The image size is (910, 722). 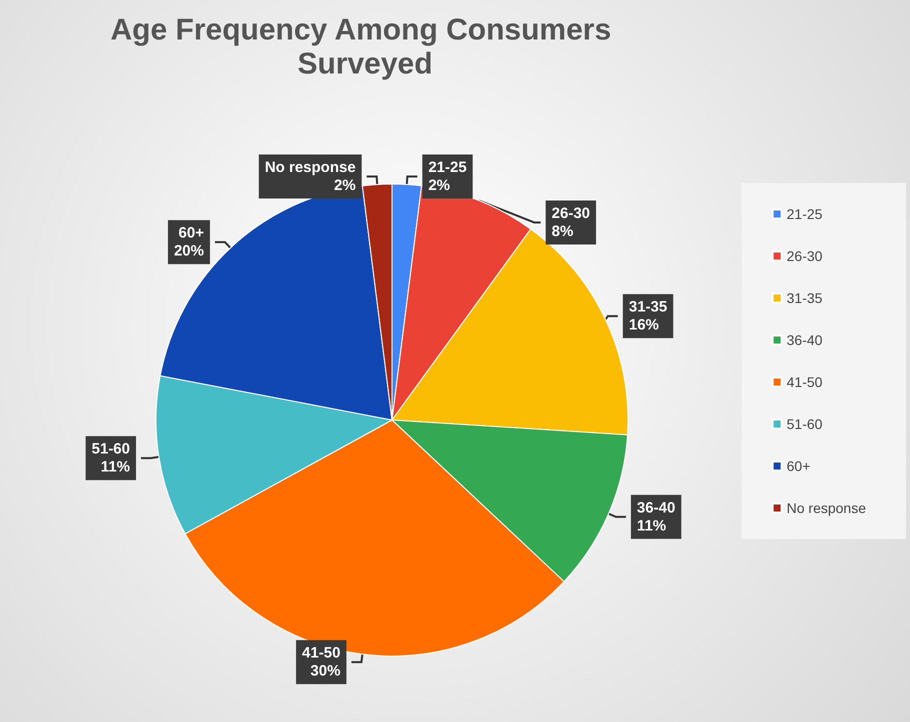 What do you see at coordinates (321, 653) in the screenshot?
I see `slice-label: 41-50` at bounding box center [321, 653].